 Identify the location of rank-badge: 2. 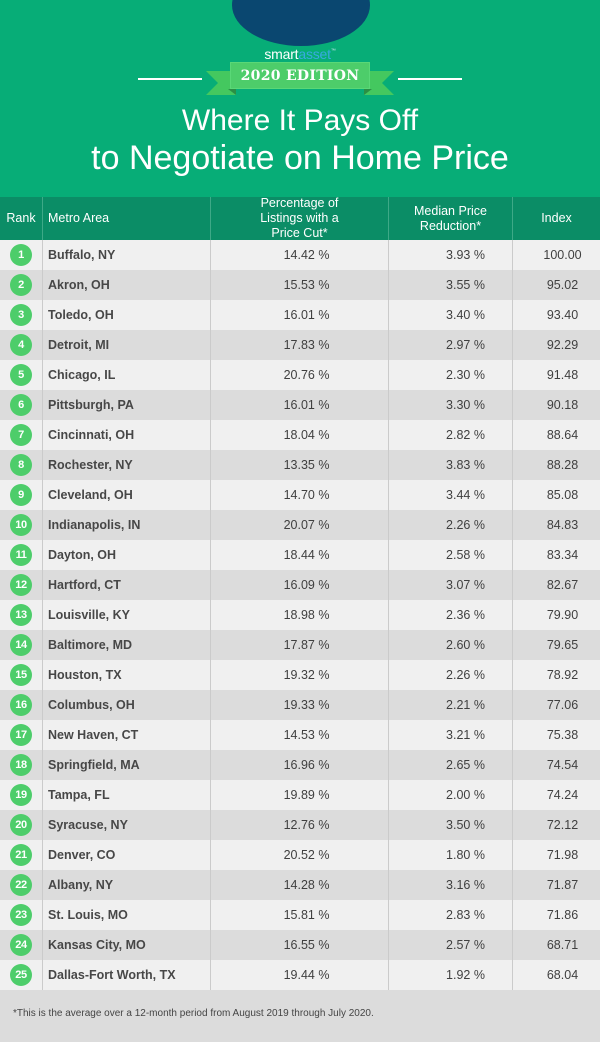
(21, 285).